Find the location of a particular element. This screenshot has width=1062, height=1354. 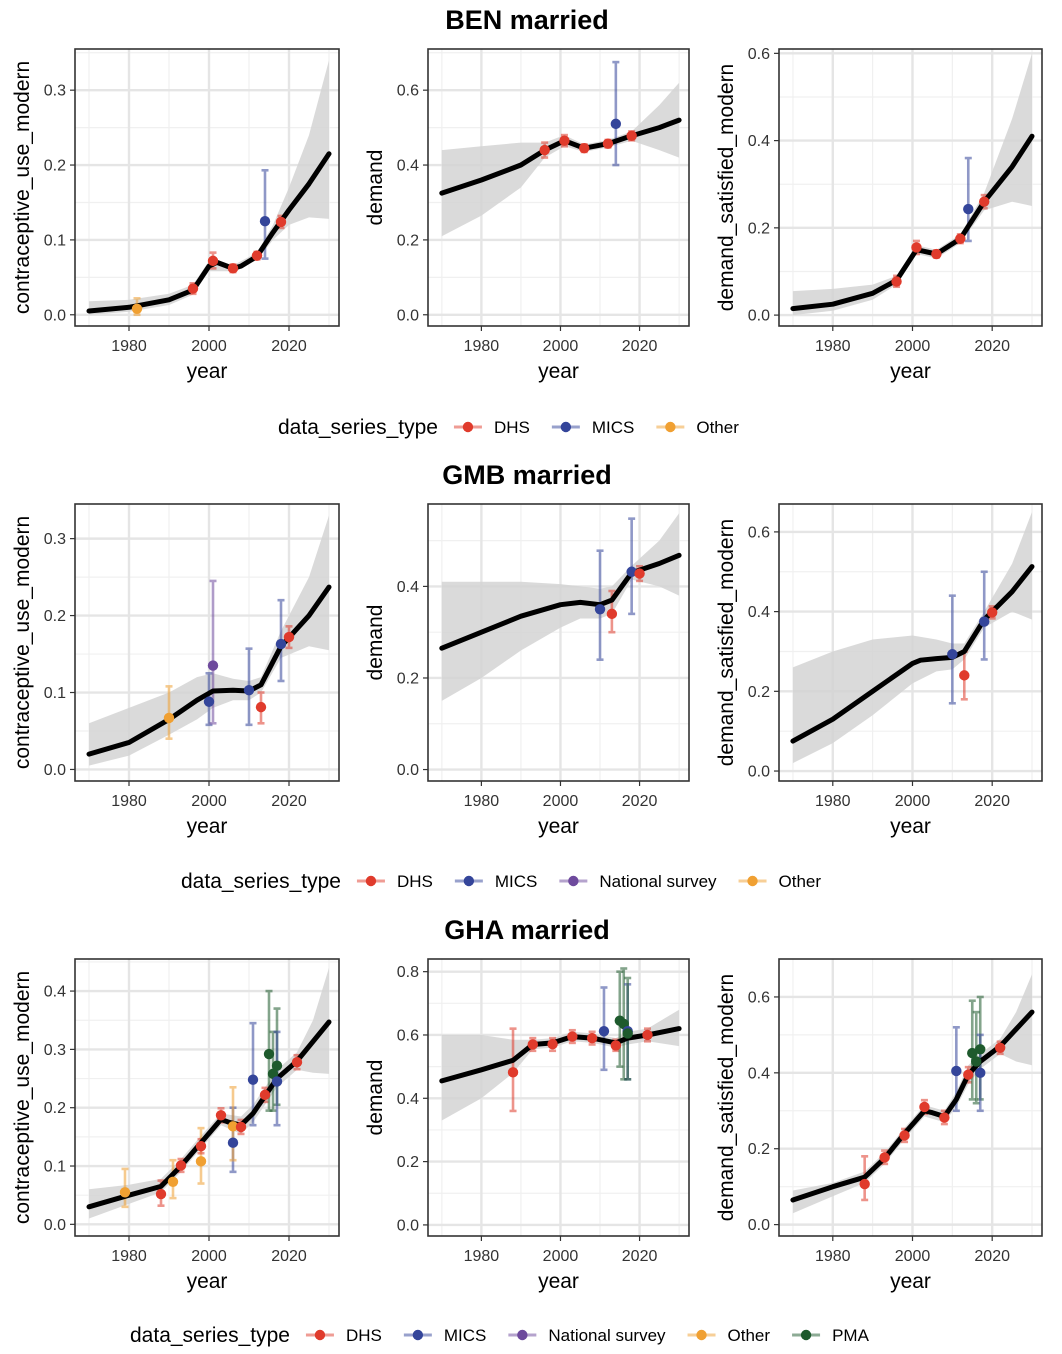

y-tick-label: 0.3 is located at coordinates (55, 1050).